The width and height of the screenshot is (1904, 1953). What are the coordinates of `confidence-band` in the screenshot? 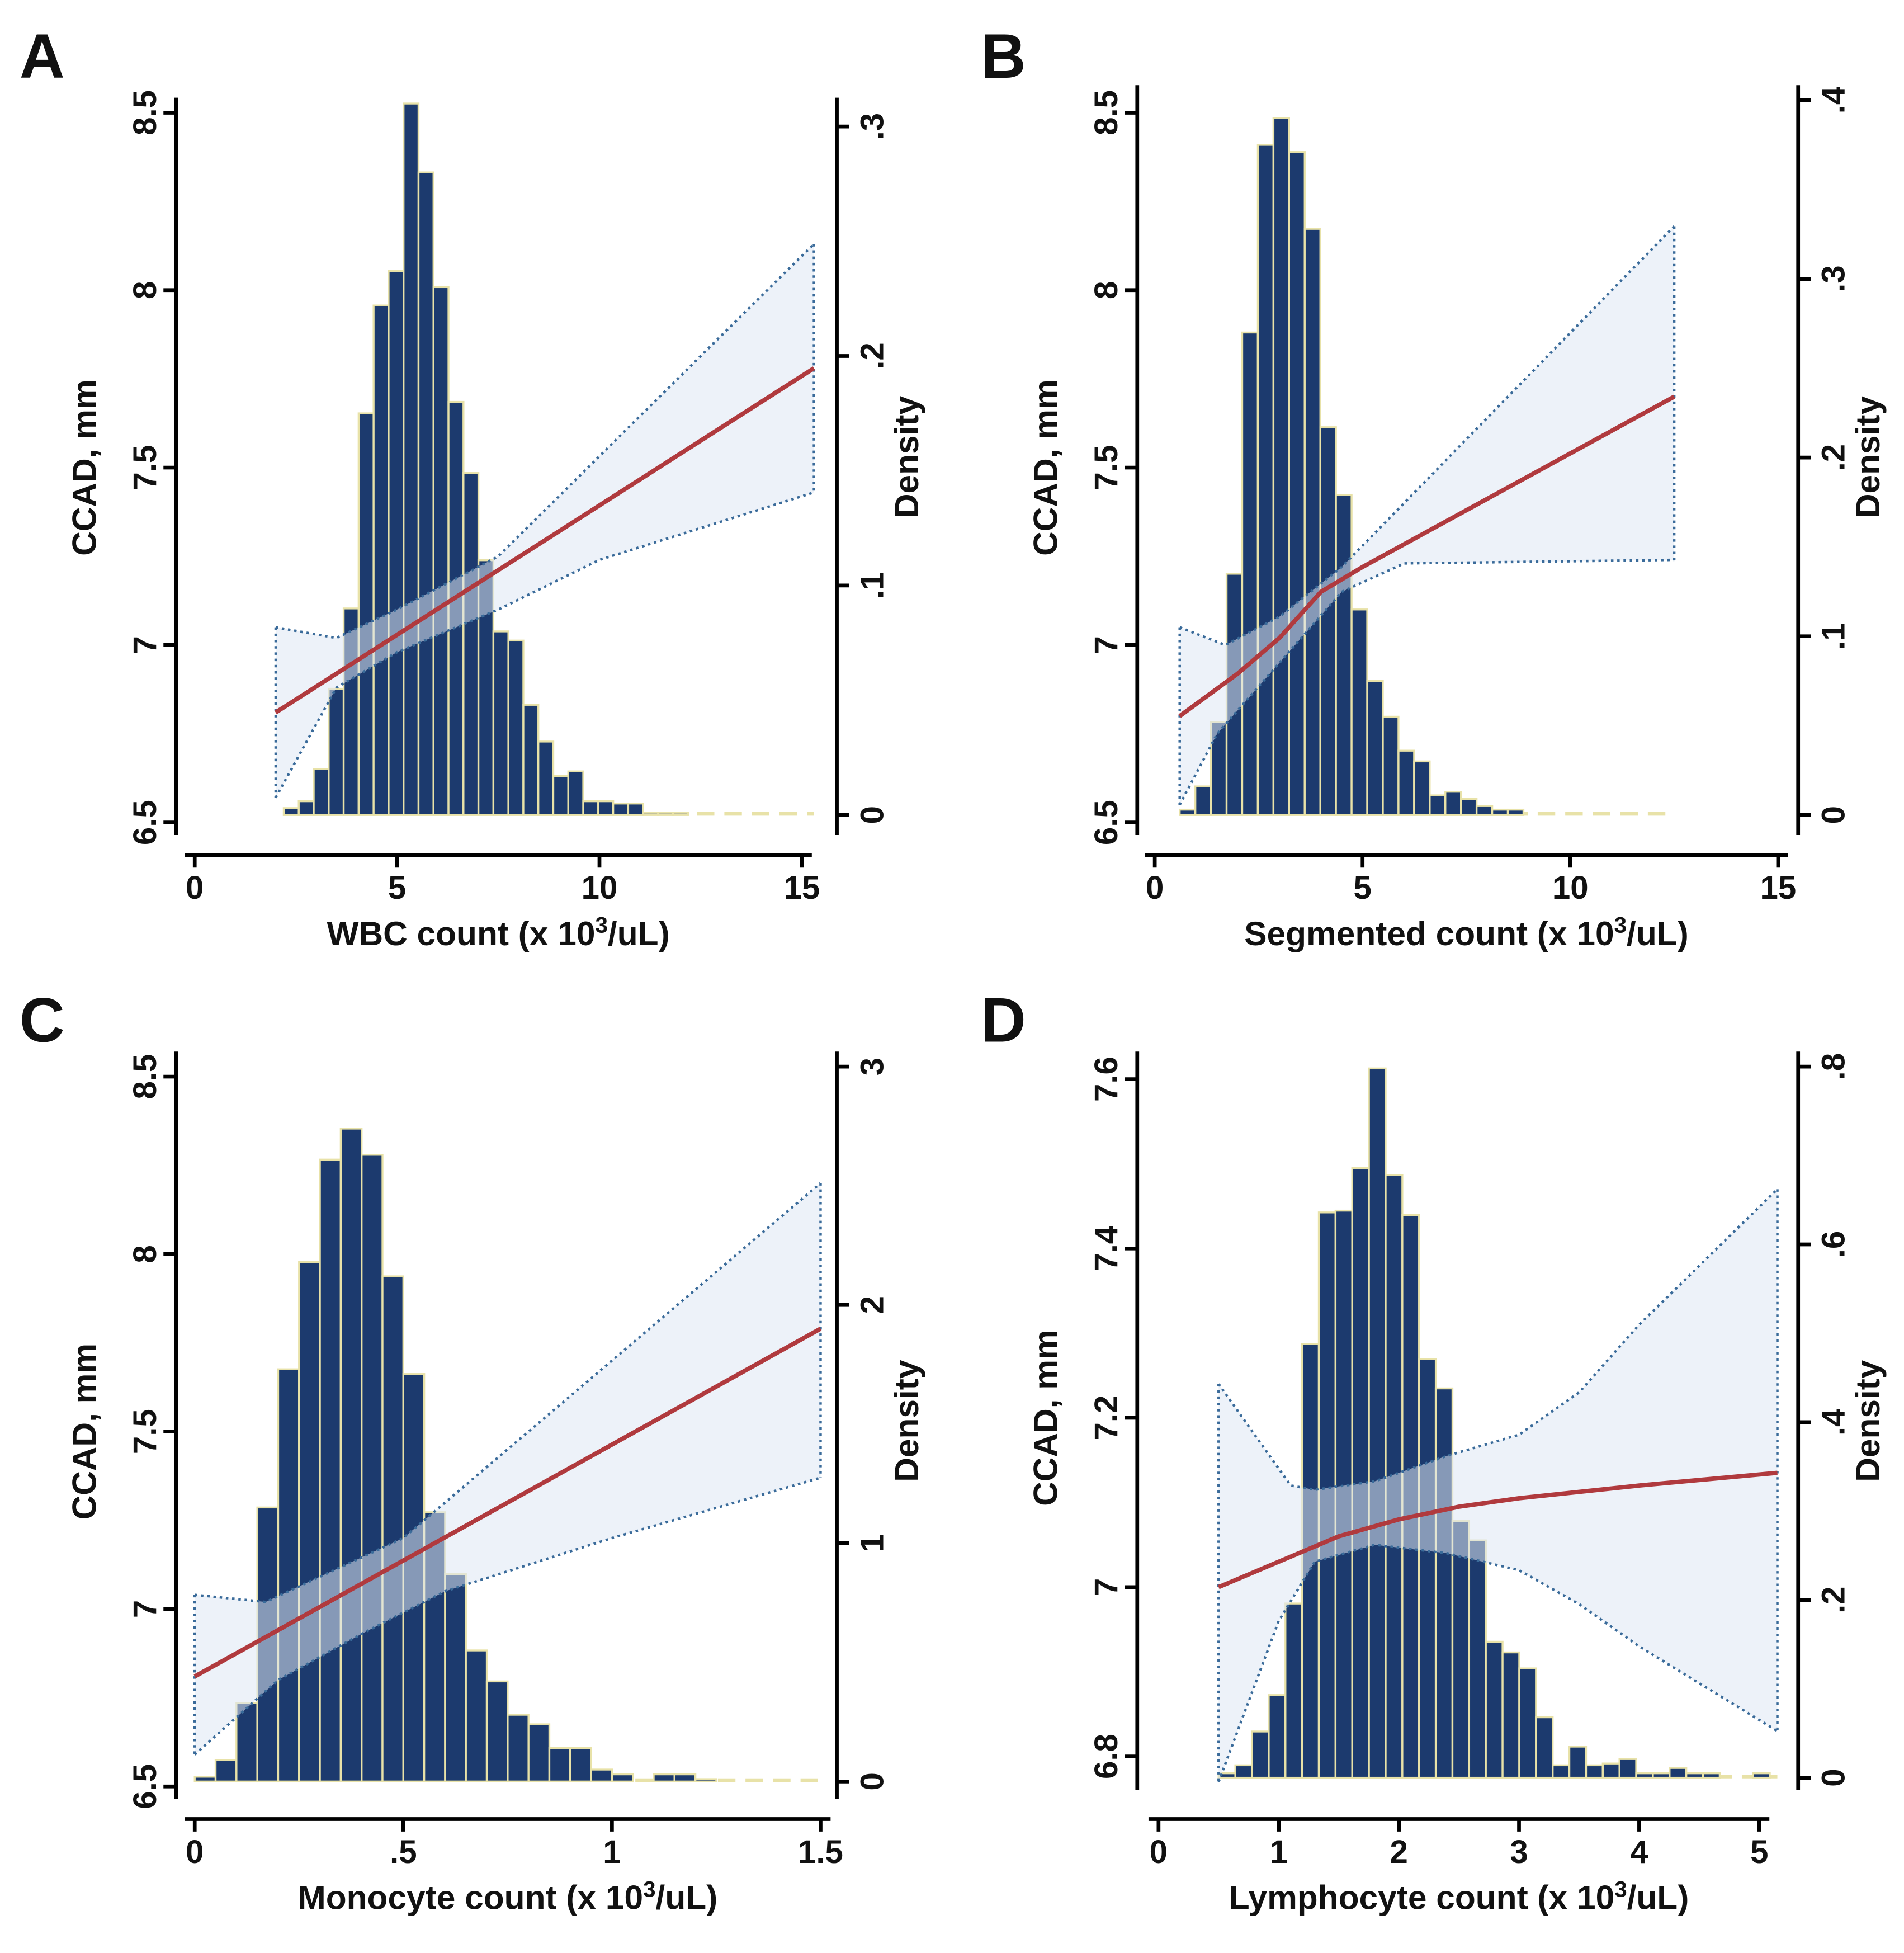 It's located at (1427, 515).